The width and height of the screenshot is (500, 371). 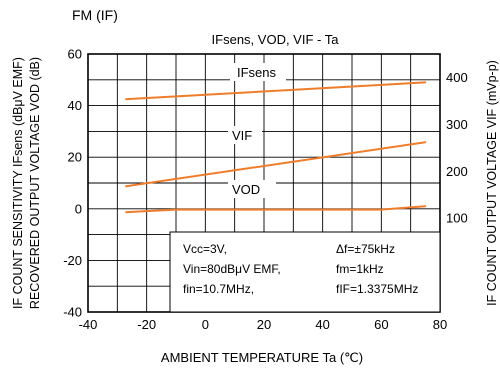 I want to click on condition-fm: fm=1kHz, so click(x=360, y=269).